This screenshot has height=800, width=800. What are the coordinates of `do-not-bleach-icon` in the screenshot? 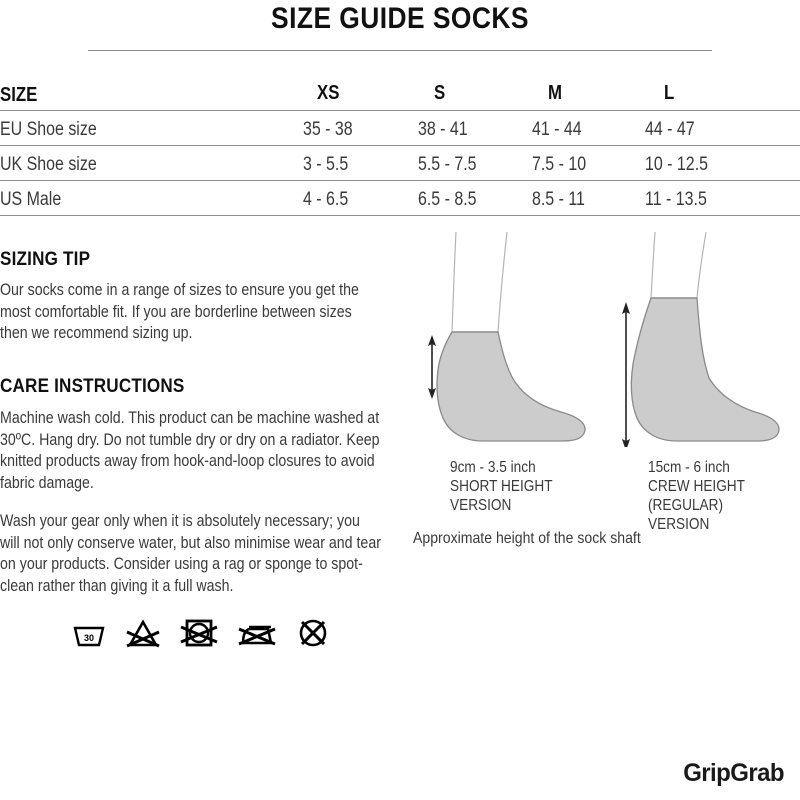 It's located at (143, 634).